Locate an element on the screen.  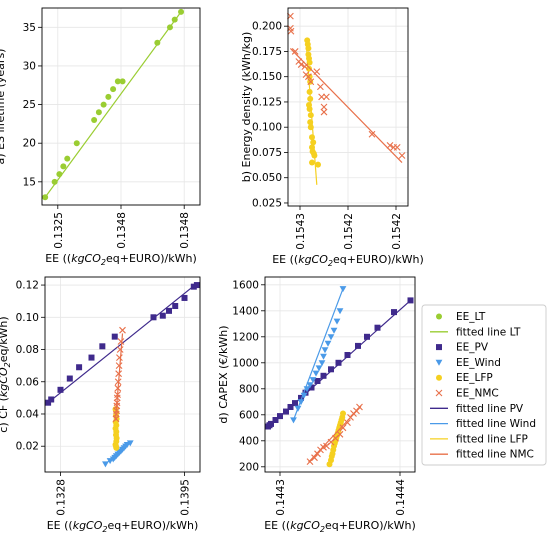
legend-label: EE_LFP is located at coordinates (474, 378).